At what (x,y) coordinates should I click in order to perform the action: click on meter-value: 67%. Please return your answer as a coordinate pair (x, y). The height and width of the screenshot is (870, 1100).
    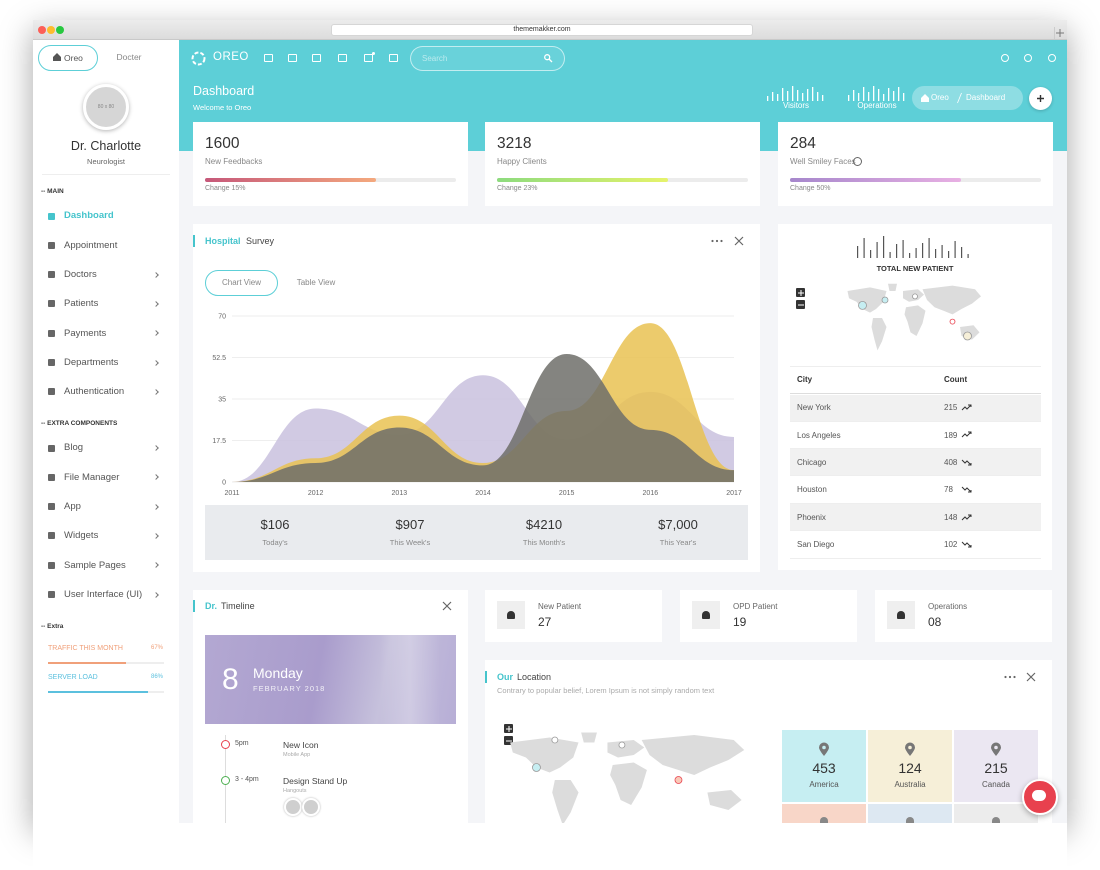
    Looking at the image, I should click on (156, 648).